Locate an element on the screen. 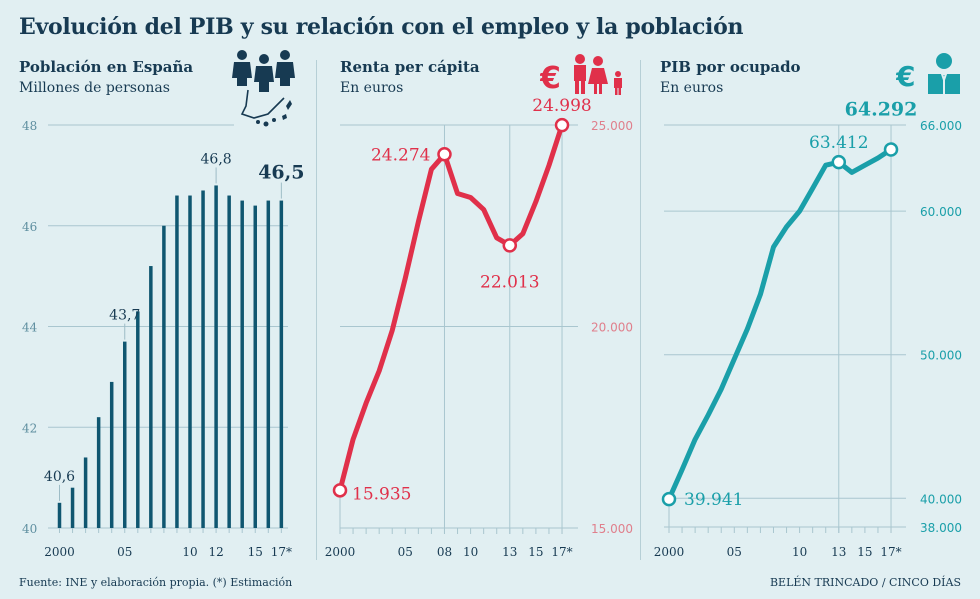 The image size is (980, 599). y-tick-label: 20.000 is located at coordinates (612, 328).